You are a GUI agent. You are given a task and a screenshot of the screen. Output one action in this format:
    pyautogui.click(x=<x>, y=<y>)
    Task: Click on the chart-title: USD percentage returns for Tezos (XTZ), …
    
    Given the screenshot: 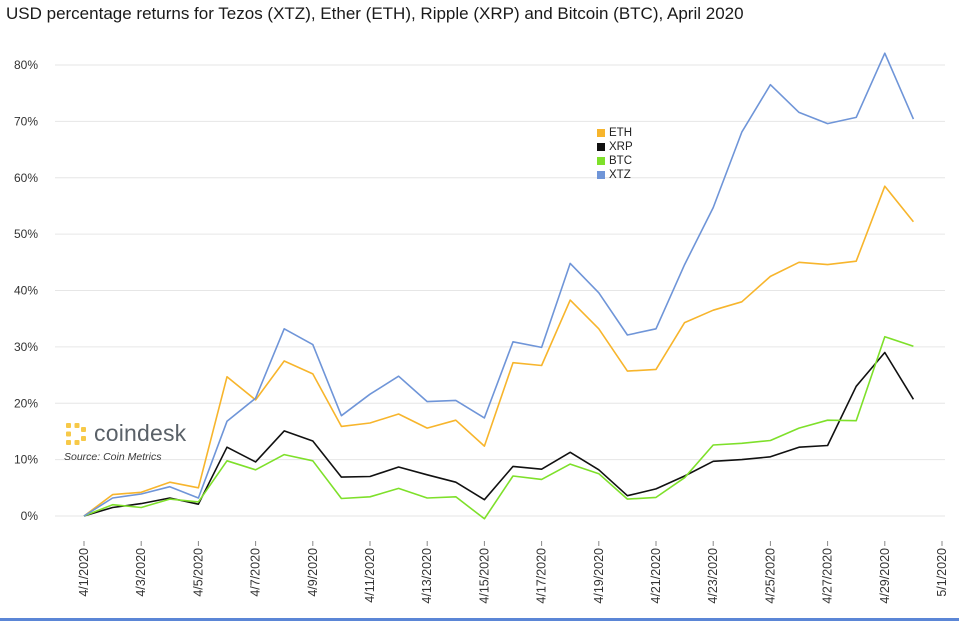 What is the action you would take?
    pyautogui.click(x=375, y=13)
    